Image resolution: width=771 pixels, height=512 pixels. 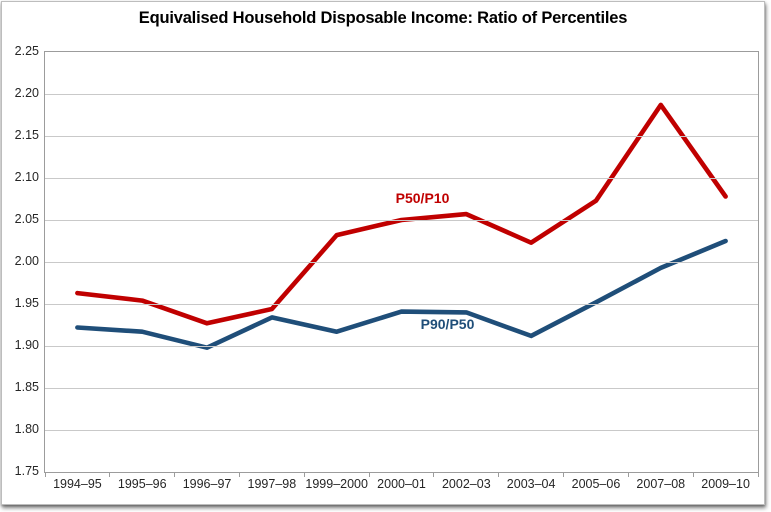 I want to click on x-tick-label: 1997–98, so click(x=272, y=484).